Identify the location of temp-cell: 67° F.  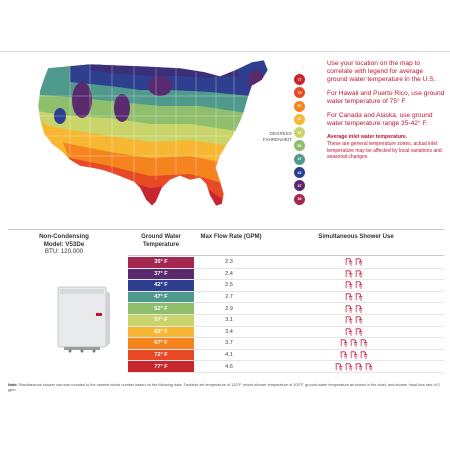
(161, 343).